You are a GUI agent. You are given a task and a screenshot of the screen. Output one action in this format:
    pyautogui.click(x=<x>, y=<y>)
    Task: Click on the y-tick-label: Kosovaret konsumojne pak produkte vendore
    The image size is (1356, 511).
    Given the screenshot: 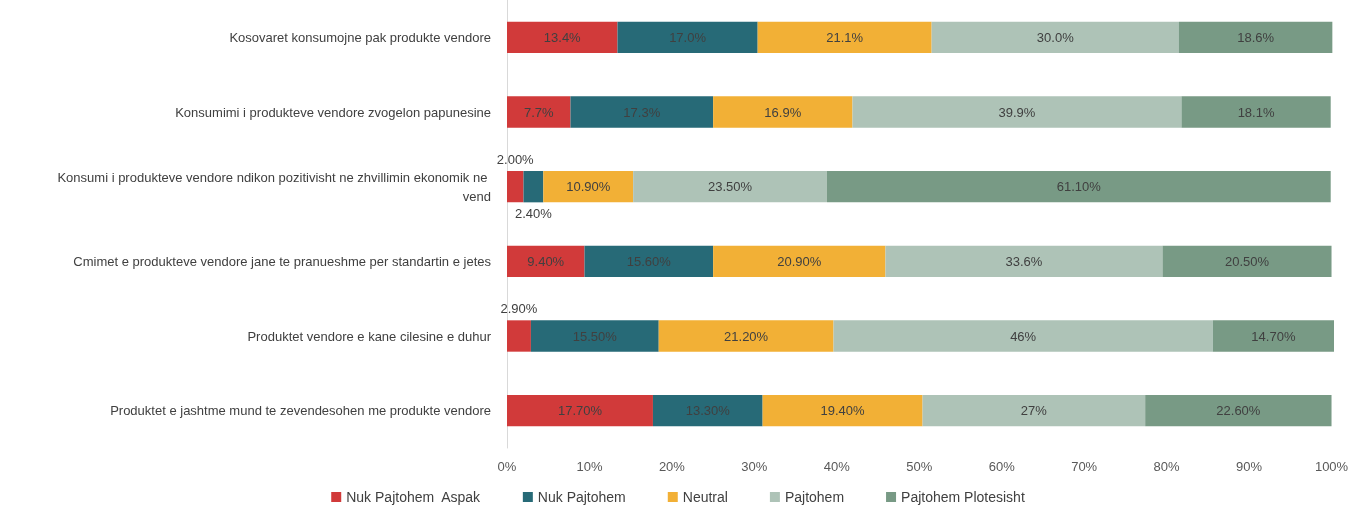 What is the action you would take?
    pyautogui.click(x=360, y=37)
    